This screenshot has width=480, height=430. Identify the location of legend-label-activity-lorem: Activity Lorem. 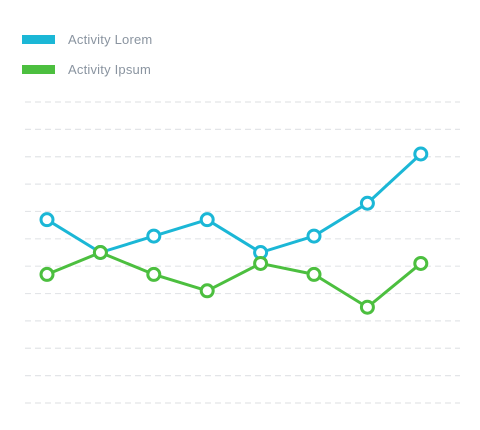
(110, 39).